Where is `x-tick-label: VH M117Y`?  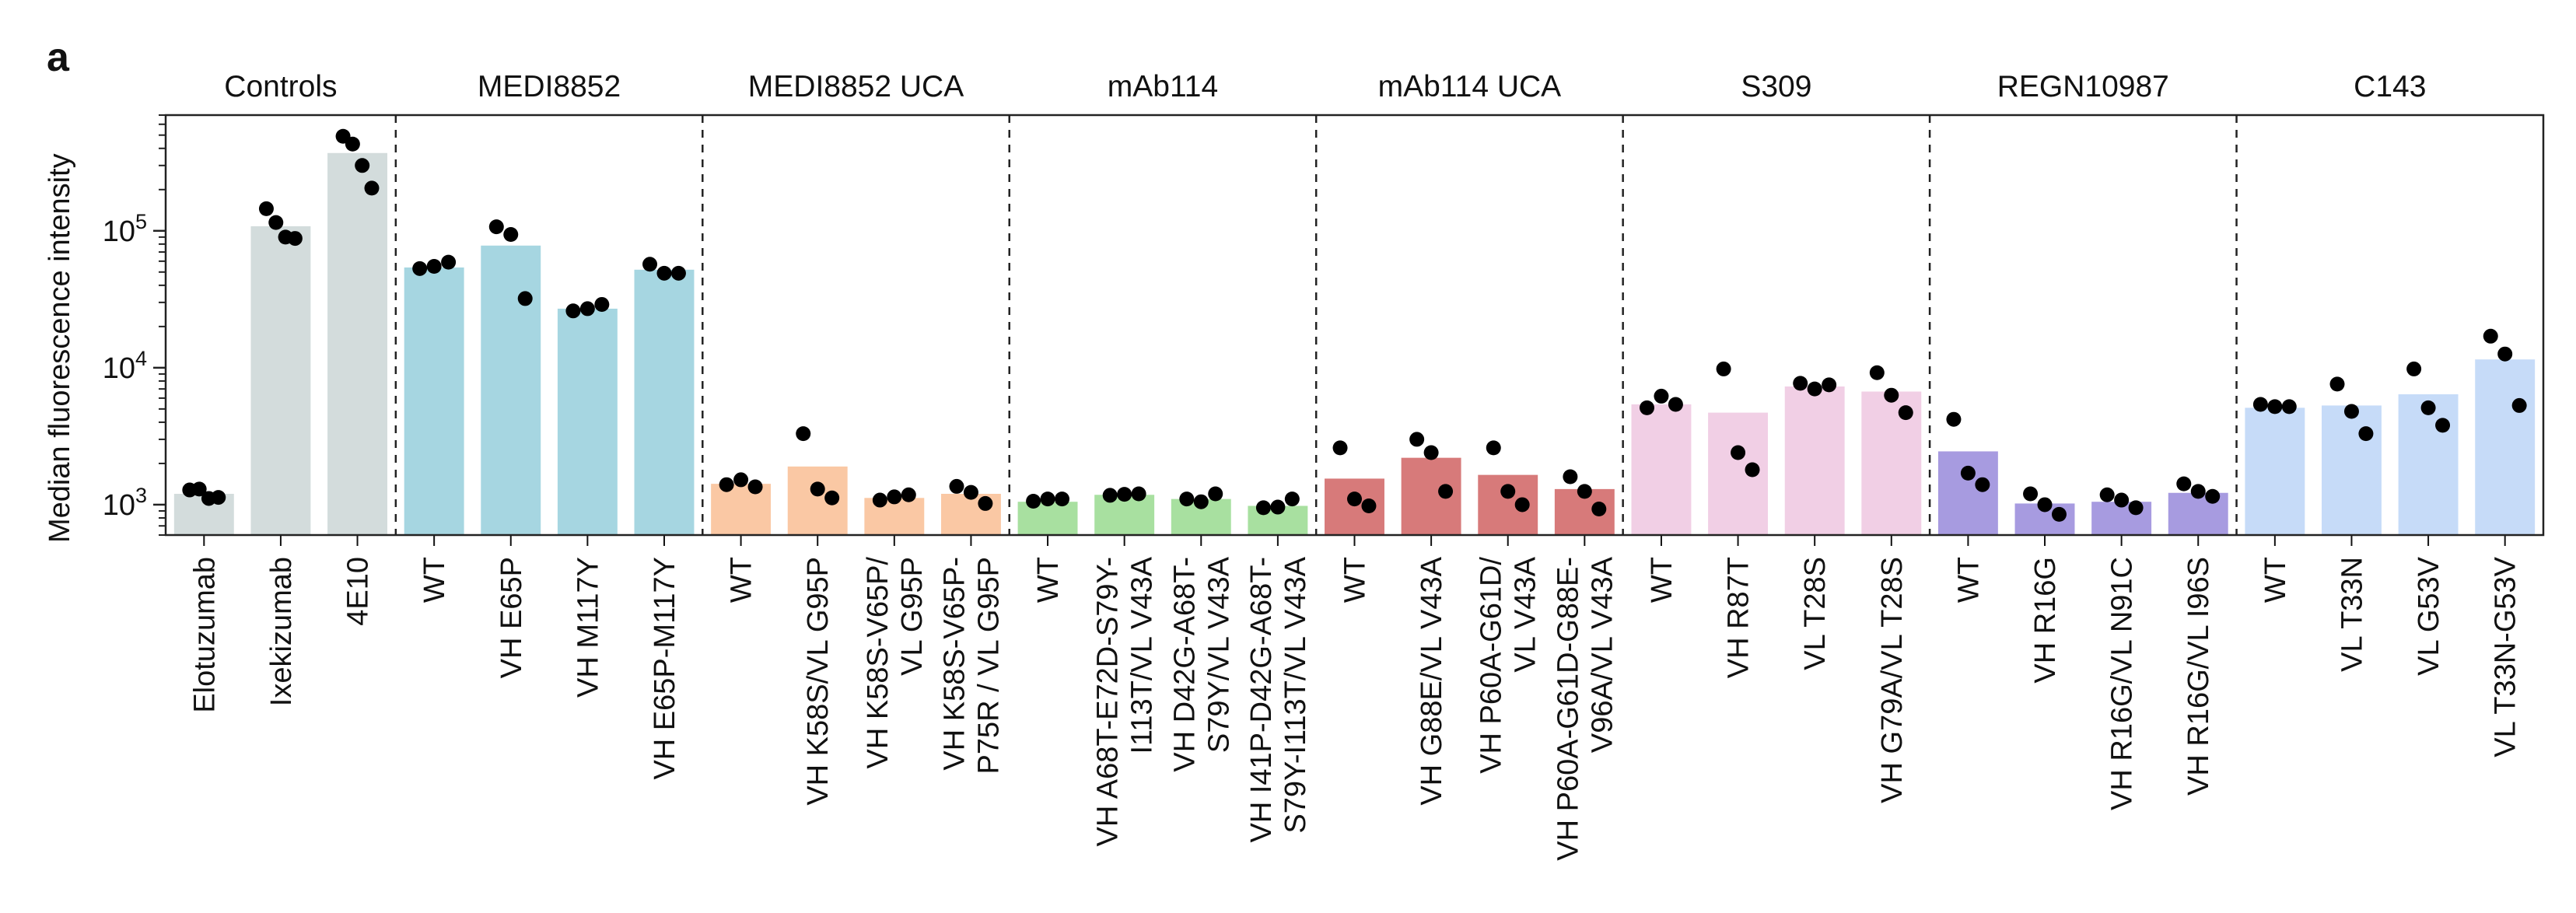
x-tick-label: VH M117Y is located at coordinates (588, 627).